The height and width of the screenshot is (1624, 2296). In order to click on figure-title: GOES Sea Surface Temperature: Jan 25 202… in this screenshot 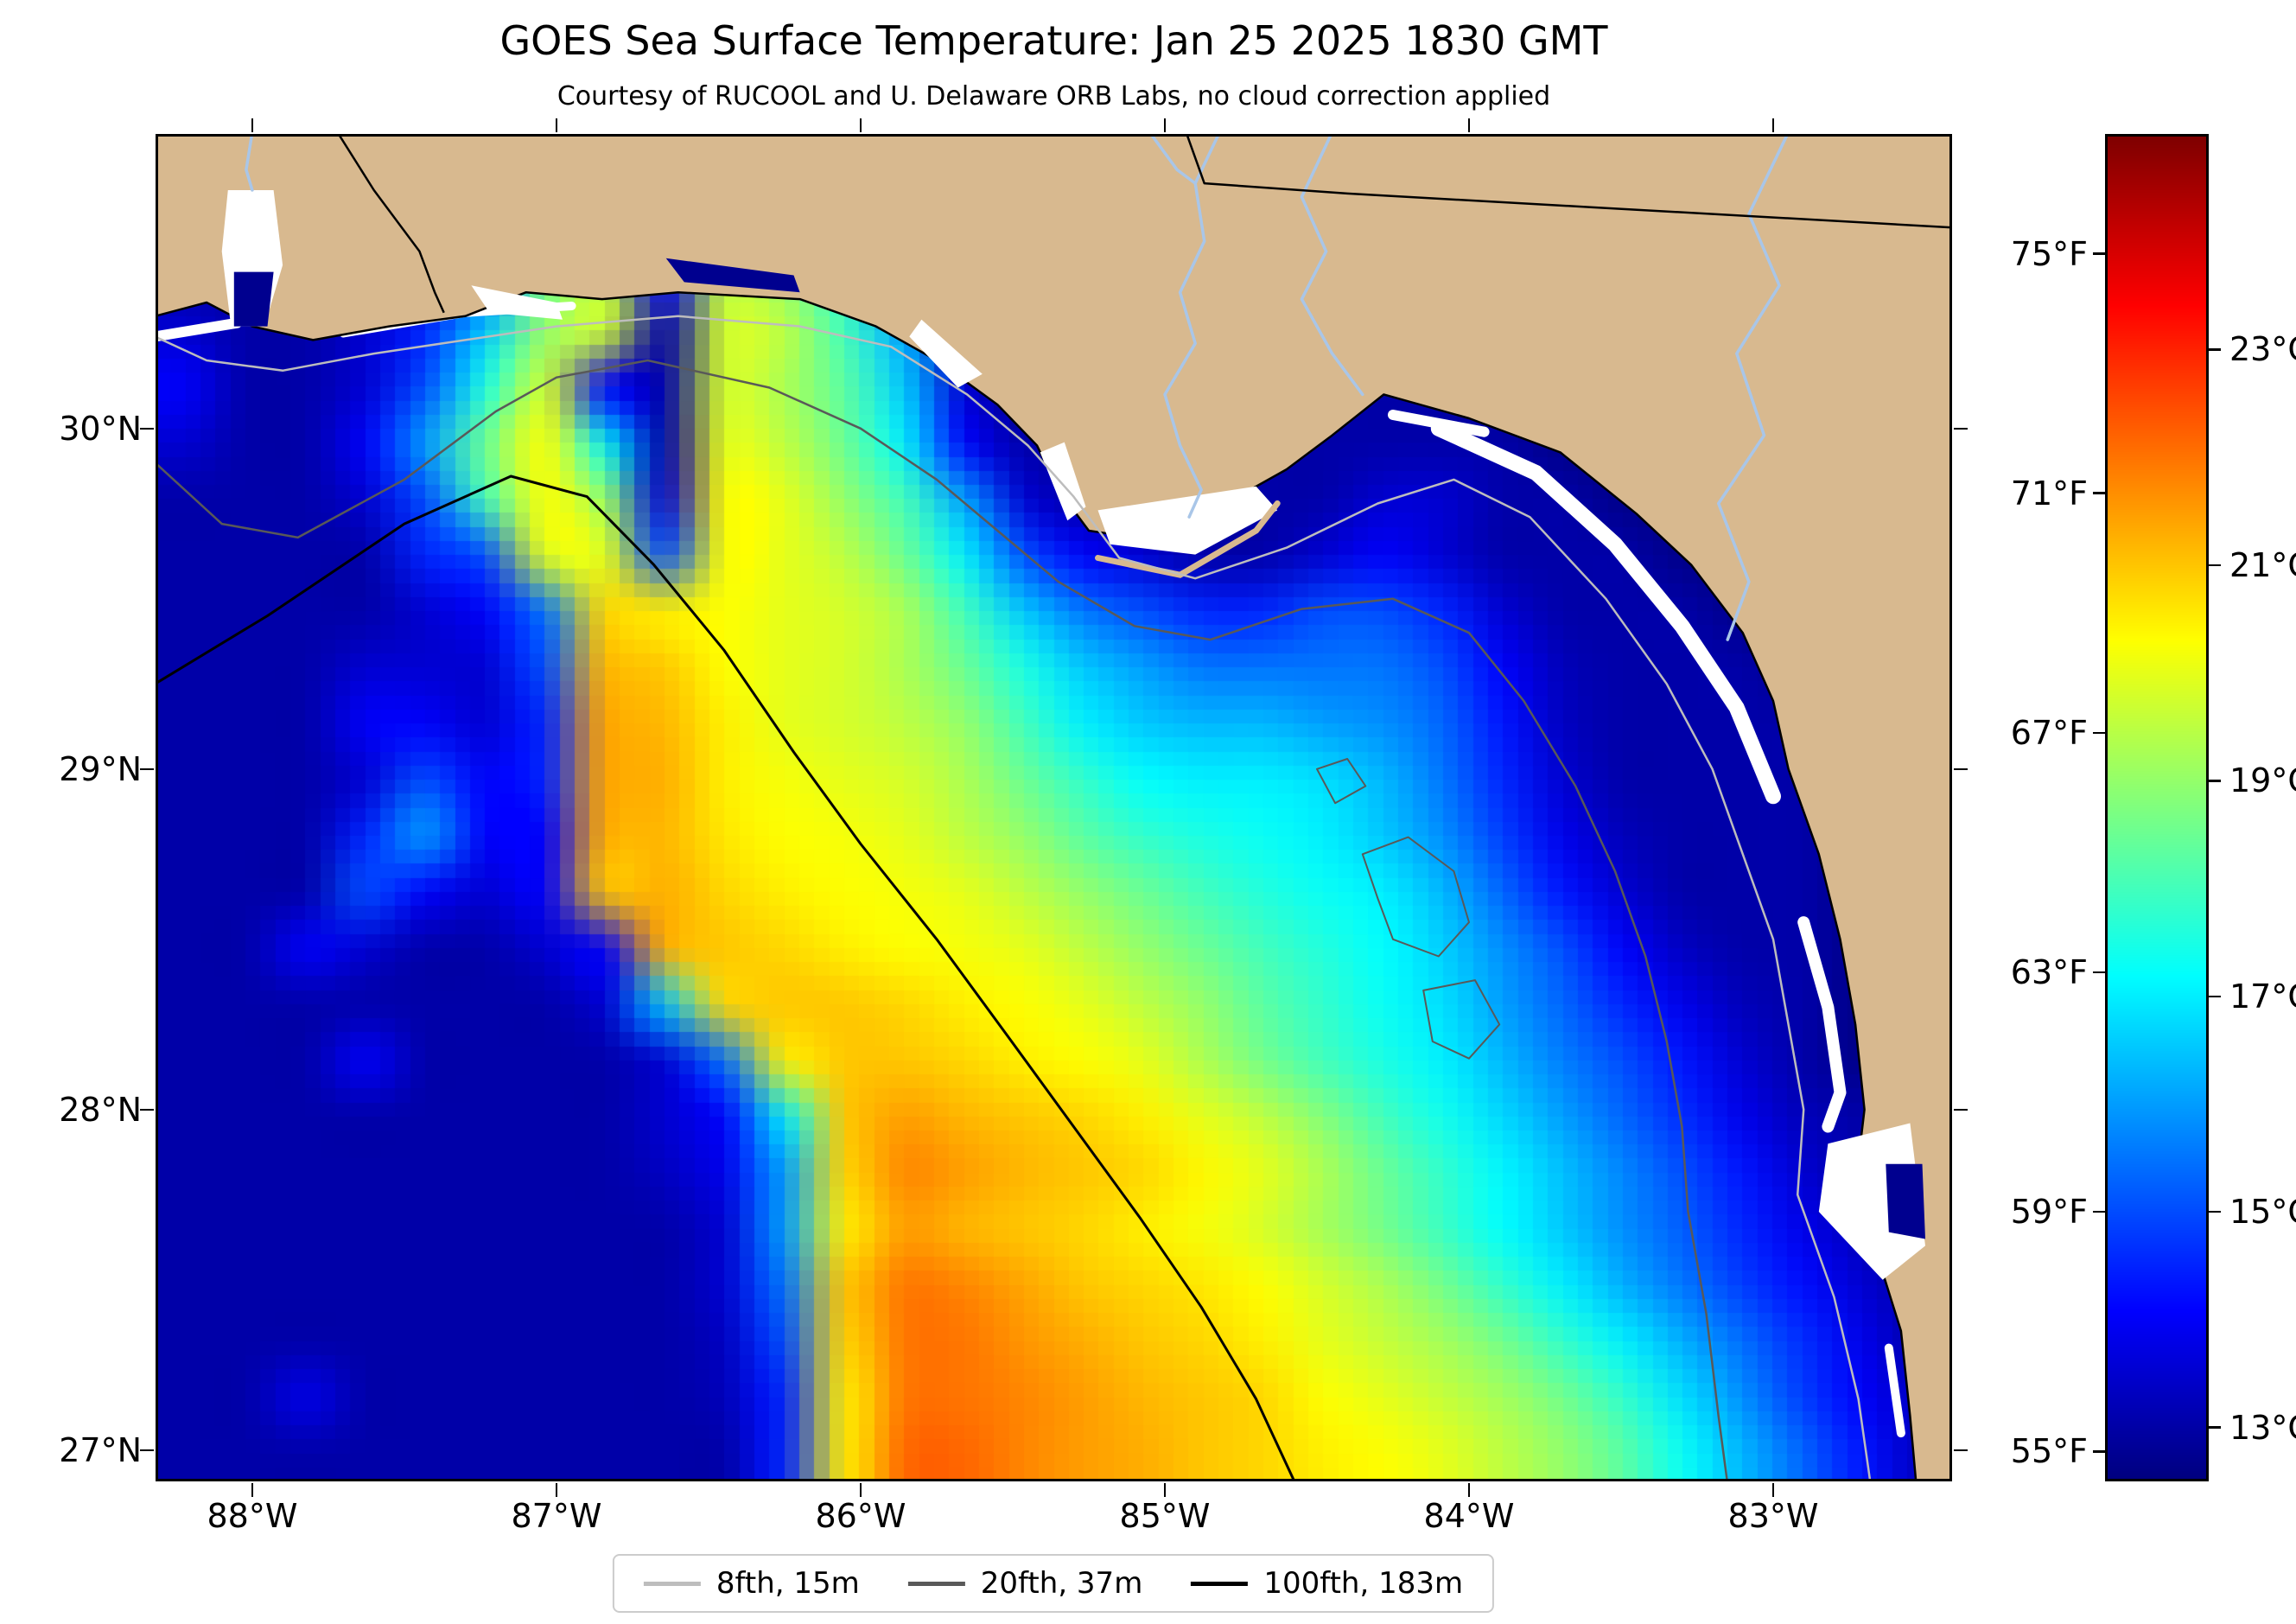, I will do `click(1053, 40)`.